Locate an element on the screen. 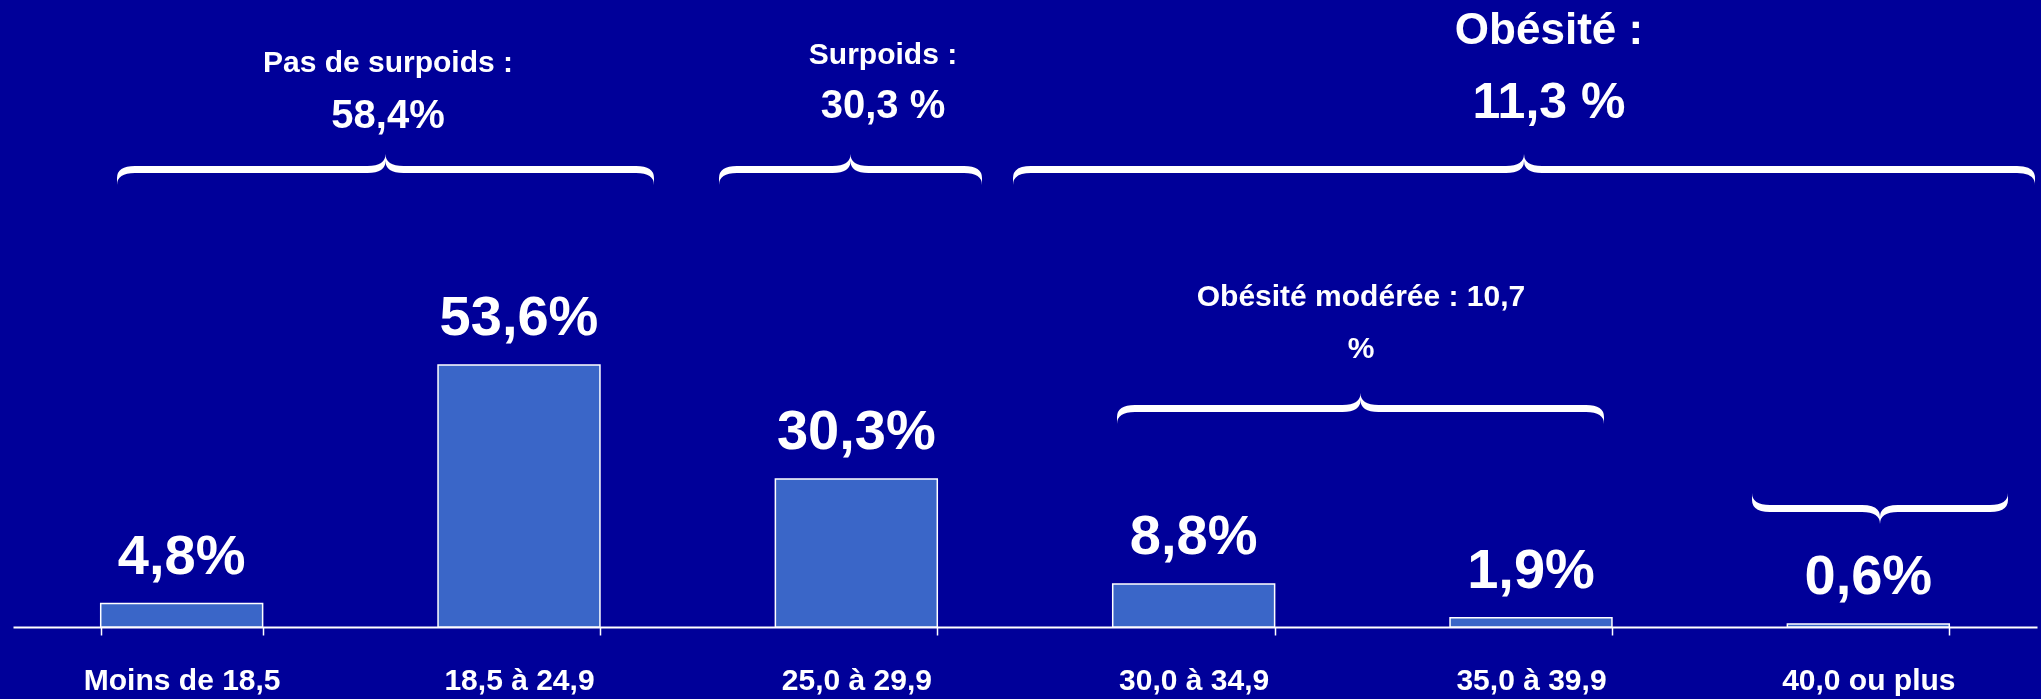 The width and height of the screenshot is (2041, 699). x-tick-label: 25,0 à 29,9 is located at coordinates (856, 679).